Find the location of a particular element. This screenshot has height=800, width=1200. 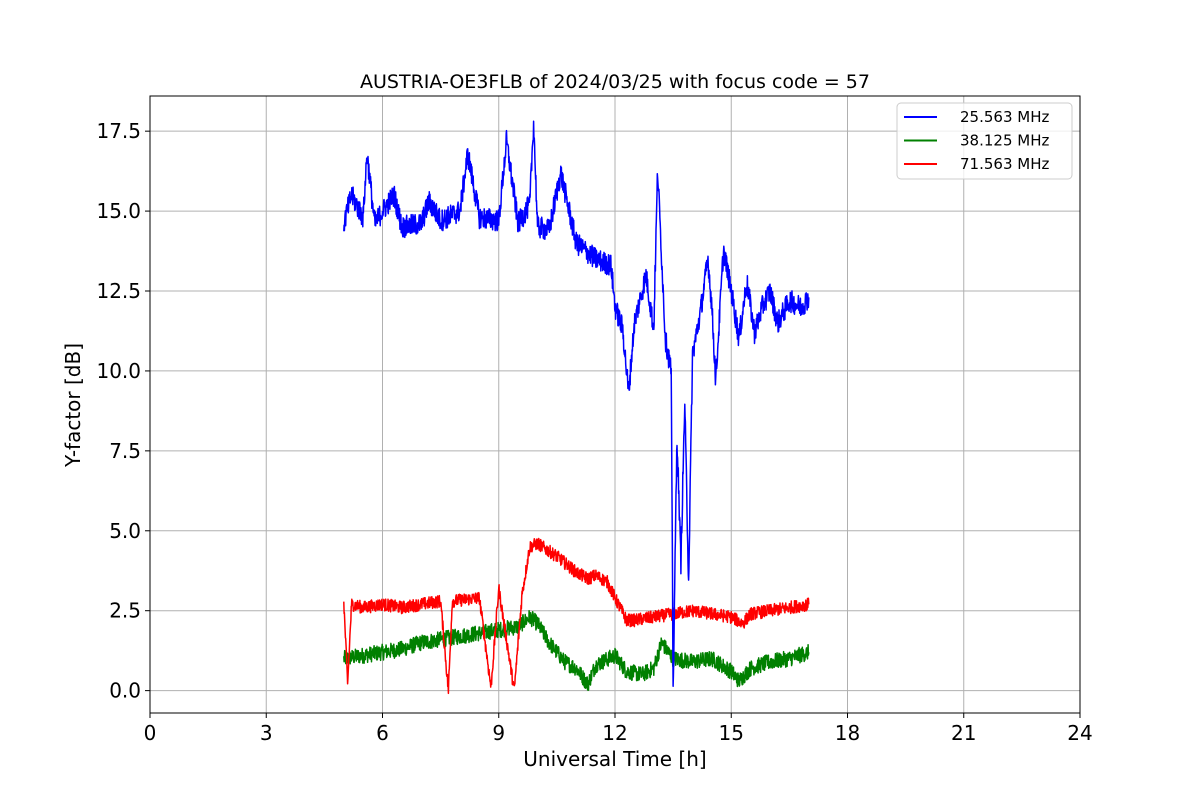

legend-box is located at coordinates (984, 141).